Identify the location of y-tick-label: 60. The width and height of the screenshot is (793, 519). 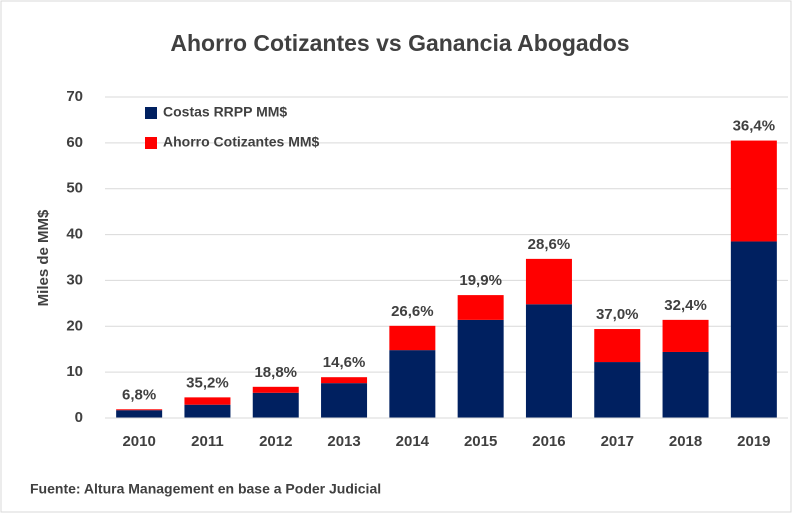
(74, 142).